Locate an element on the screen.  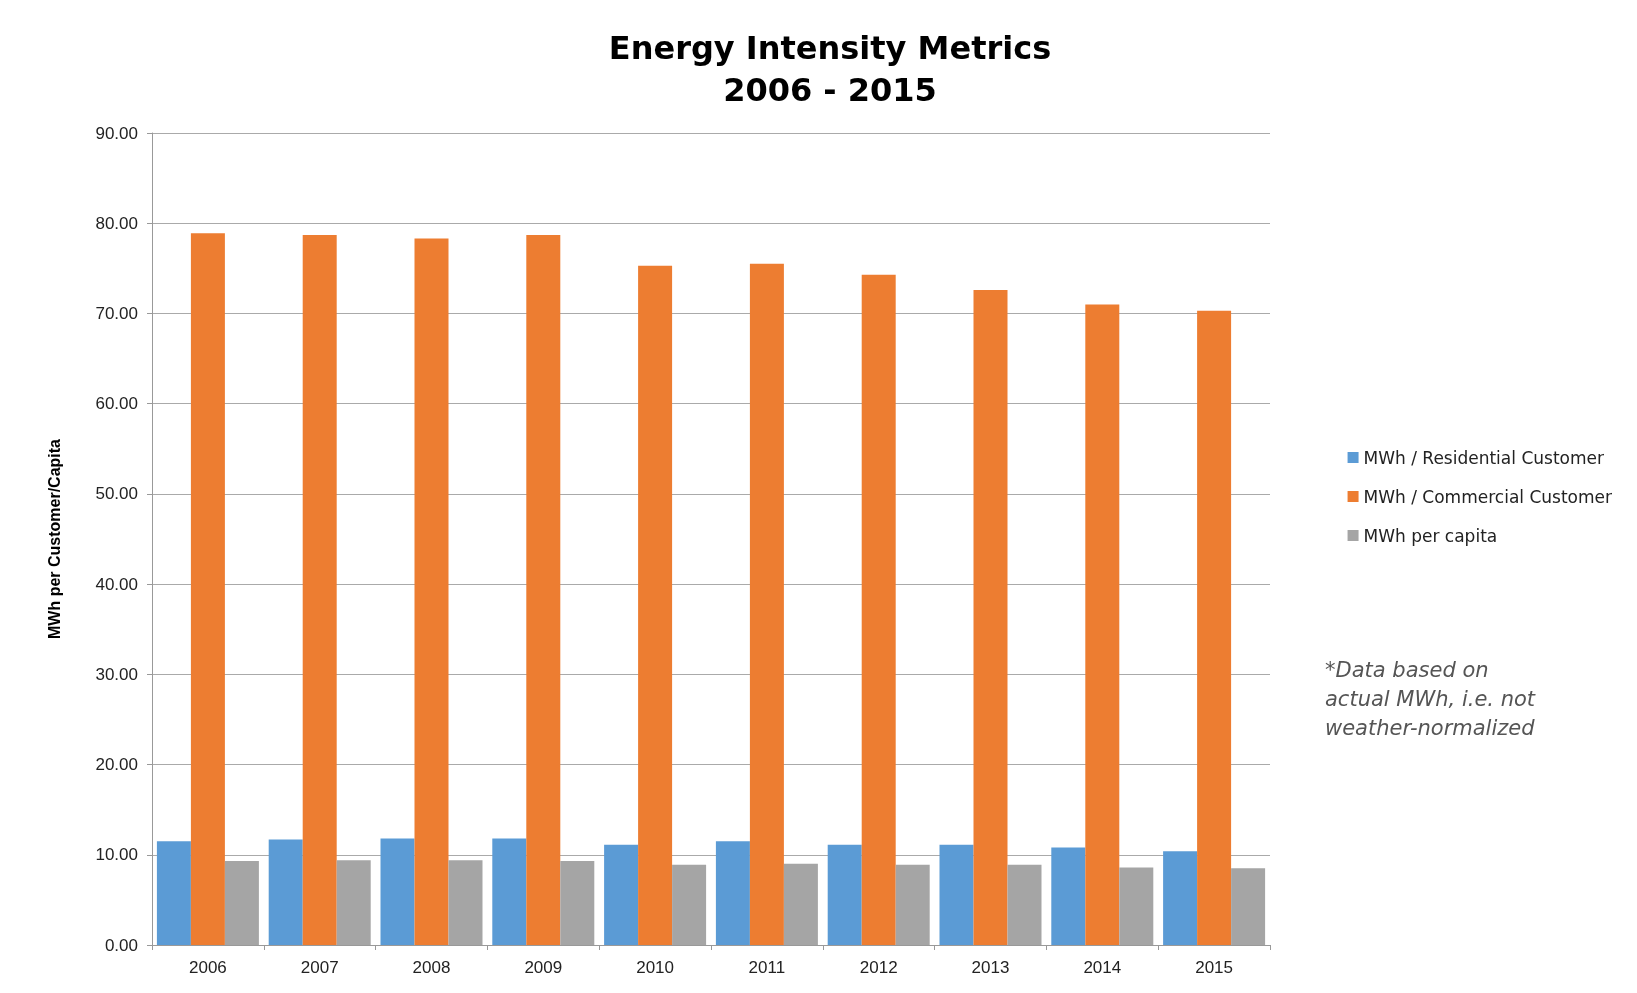
y-tick-label: 40.00 is located at coordinates (116, 584).